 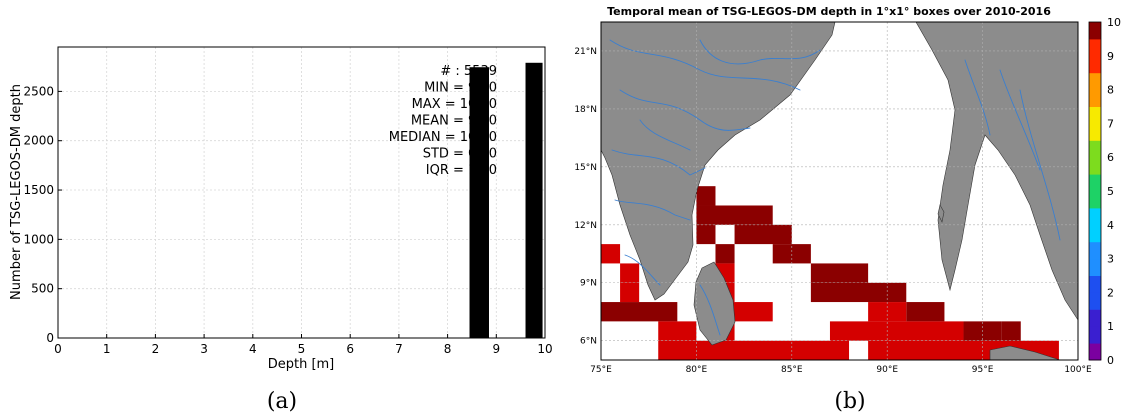 What do you see at coordinates (301, 364) in the screenshot?
I see `histogram-x-axis-label: Depth [m]` at bounding box center [301, 364].